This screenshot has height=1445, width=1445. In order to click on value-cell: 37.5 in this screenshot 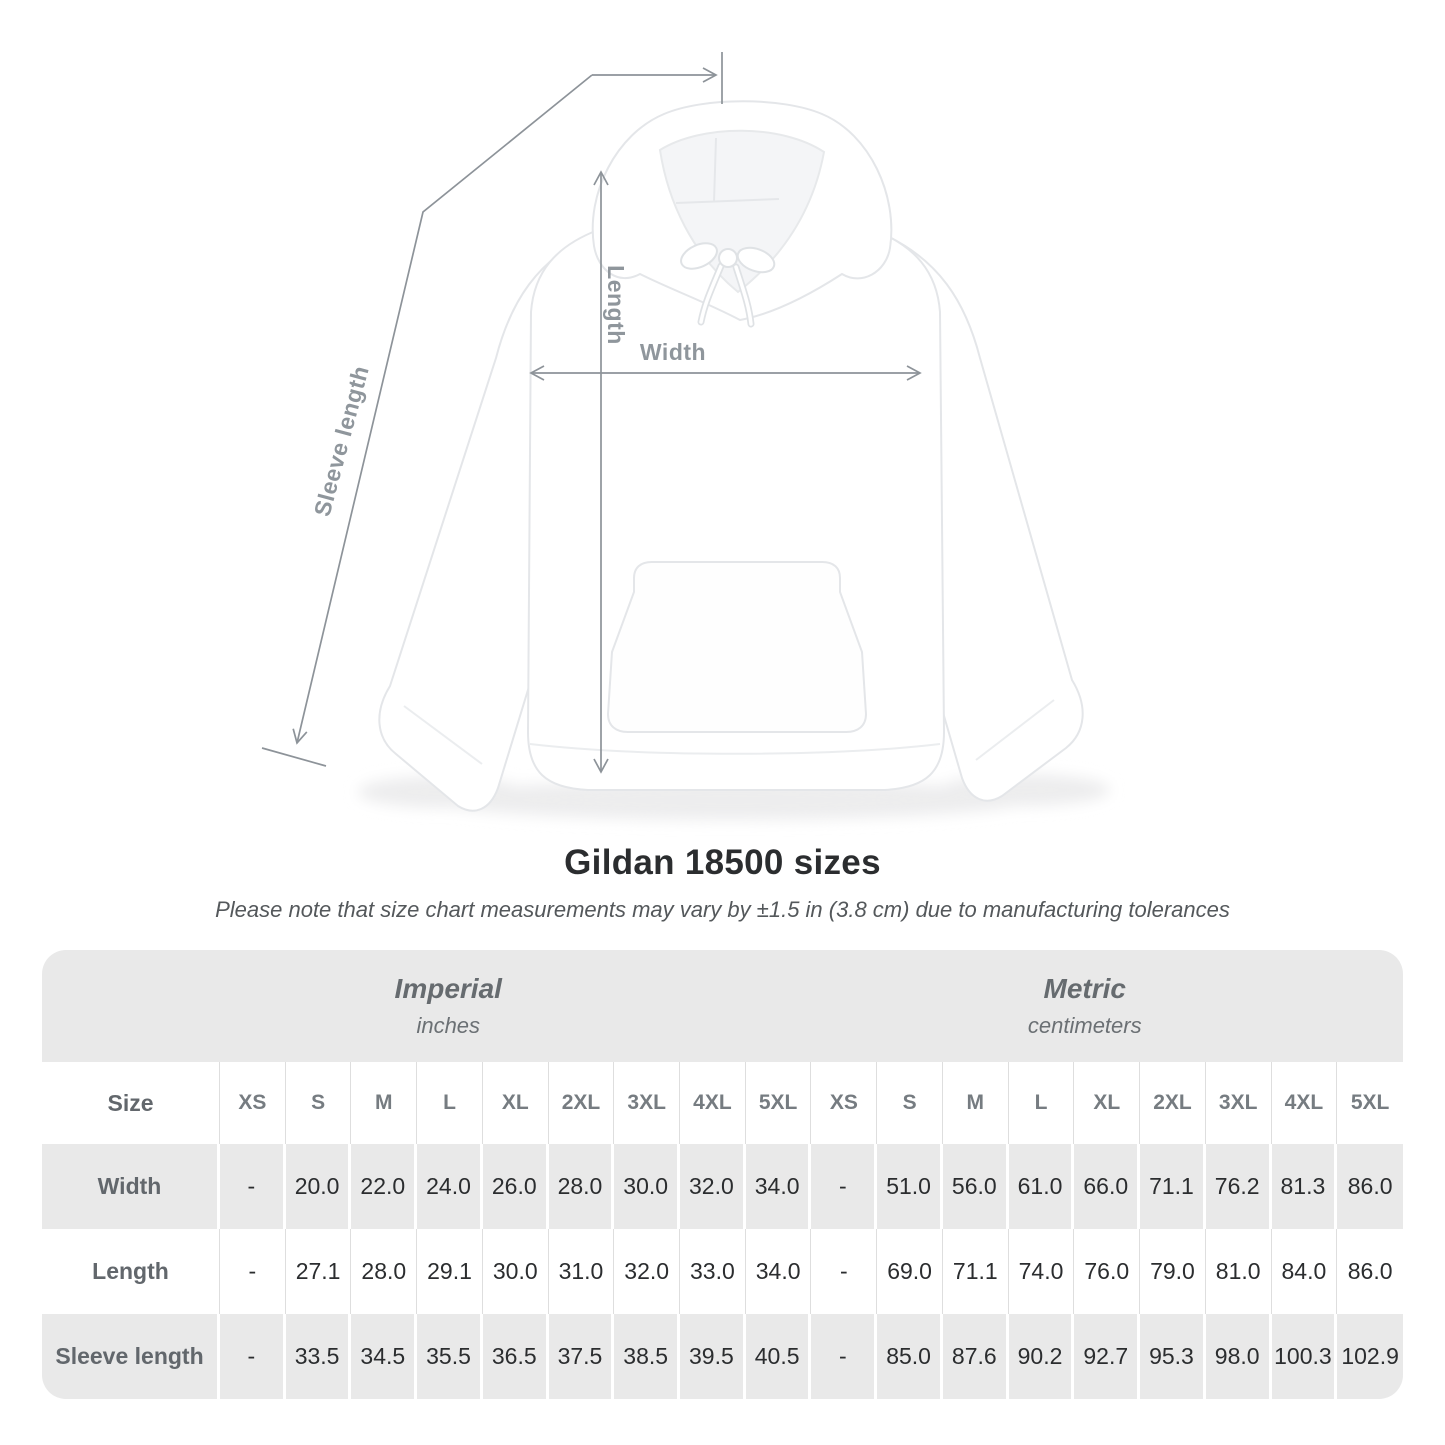, I will do `click(581, 1356)`.